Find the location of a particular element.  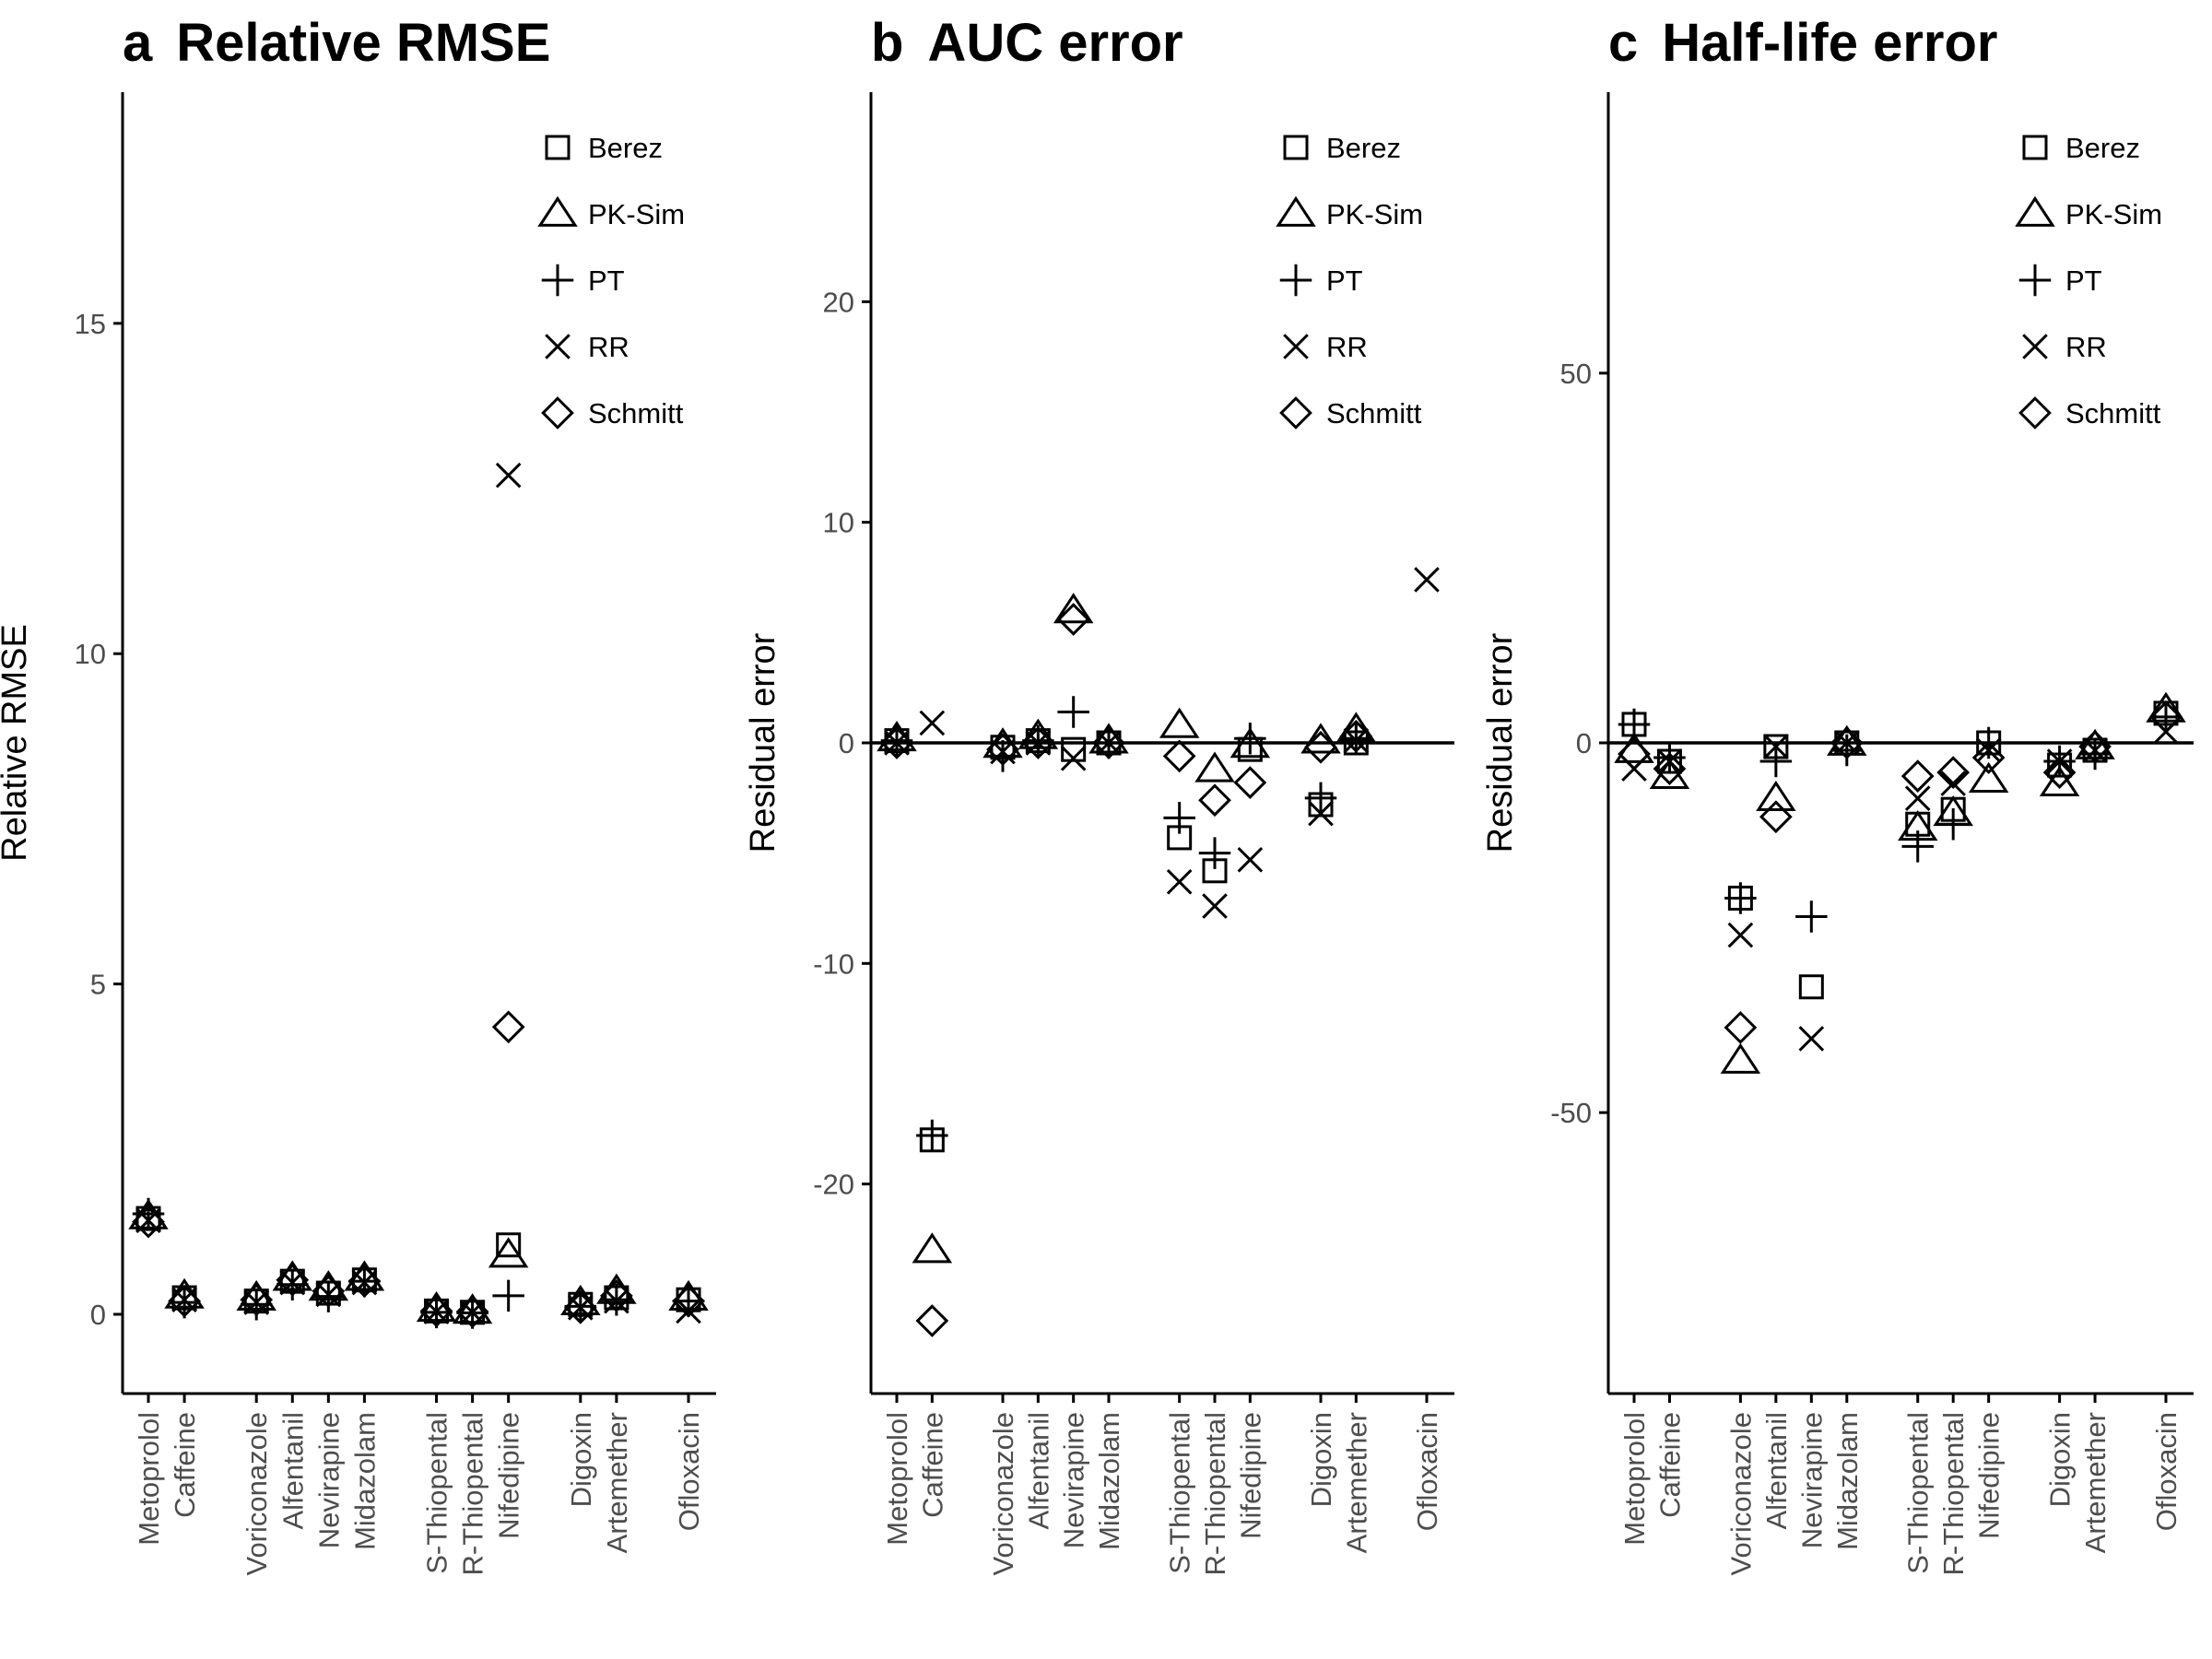

panel-title: a Relative RMSE is located at coordinates (336, 43).